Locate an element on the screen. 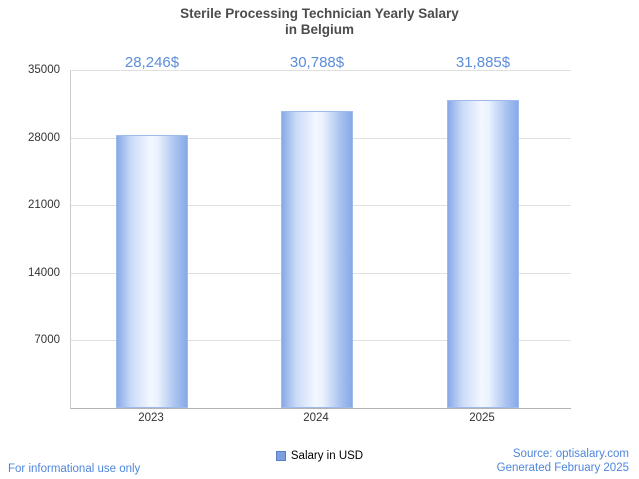 This screenshot has width=639, height=479. bar-value-2023: 28,246$ is located at coordinates (152, 62).